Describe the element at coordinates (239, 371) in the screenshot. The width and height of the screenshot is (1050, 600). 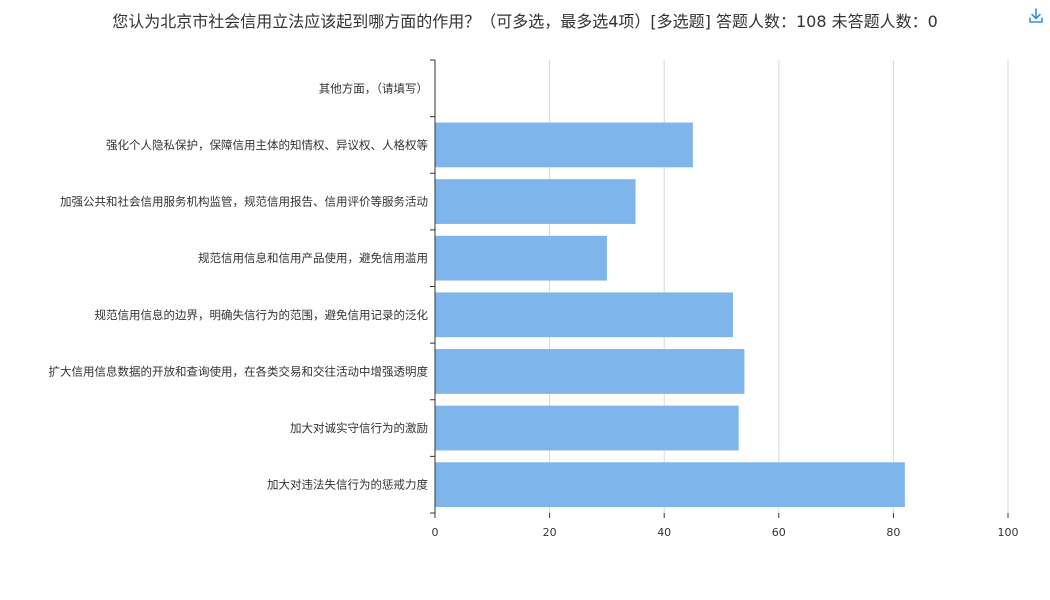
I see `category-label-5: 扩大信用信息数据的开放和查询使用，在各类交易和交往活动中增强透明度` at that location.